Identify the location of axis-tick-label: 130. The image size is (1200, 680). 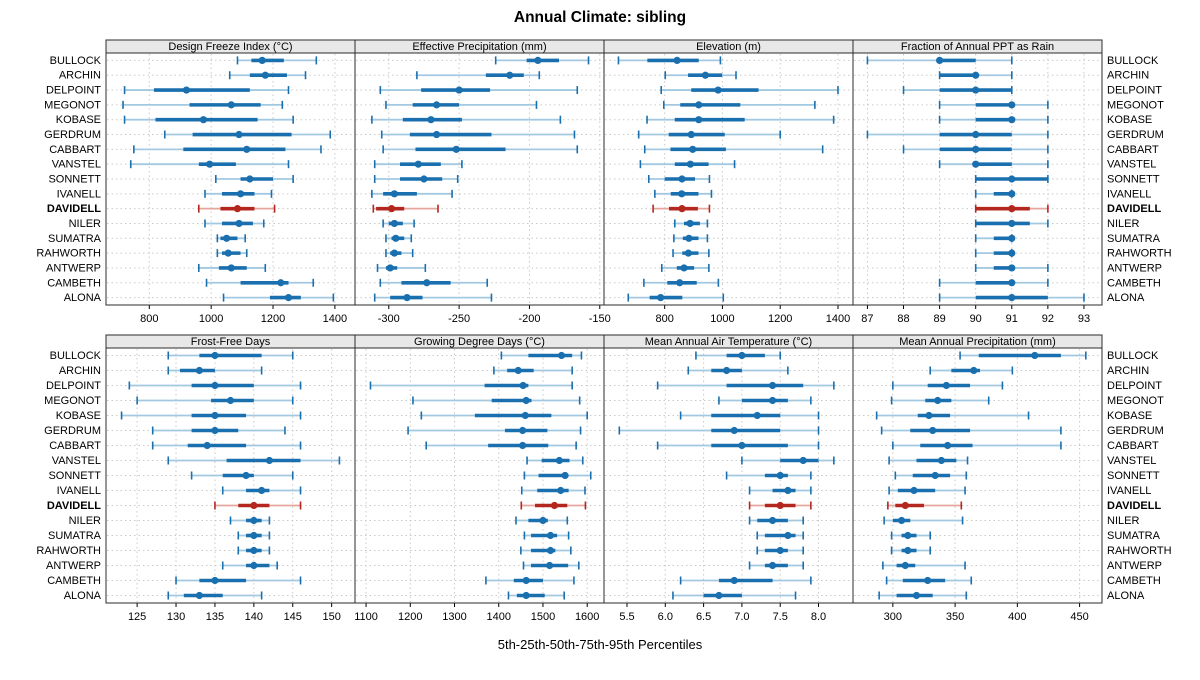
(176, 617).